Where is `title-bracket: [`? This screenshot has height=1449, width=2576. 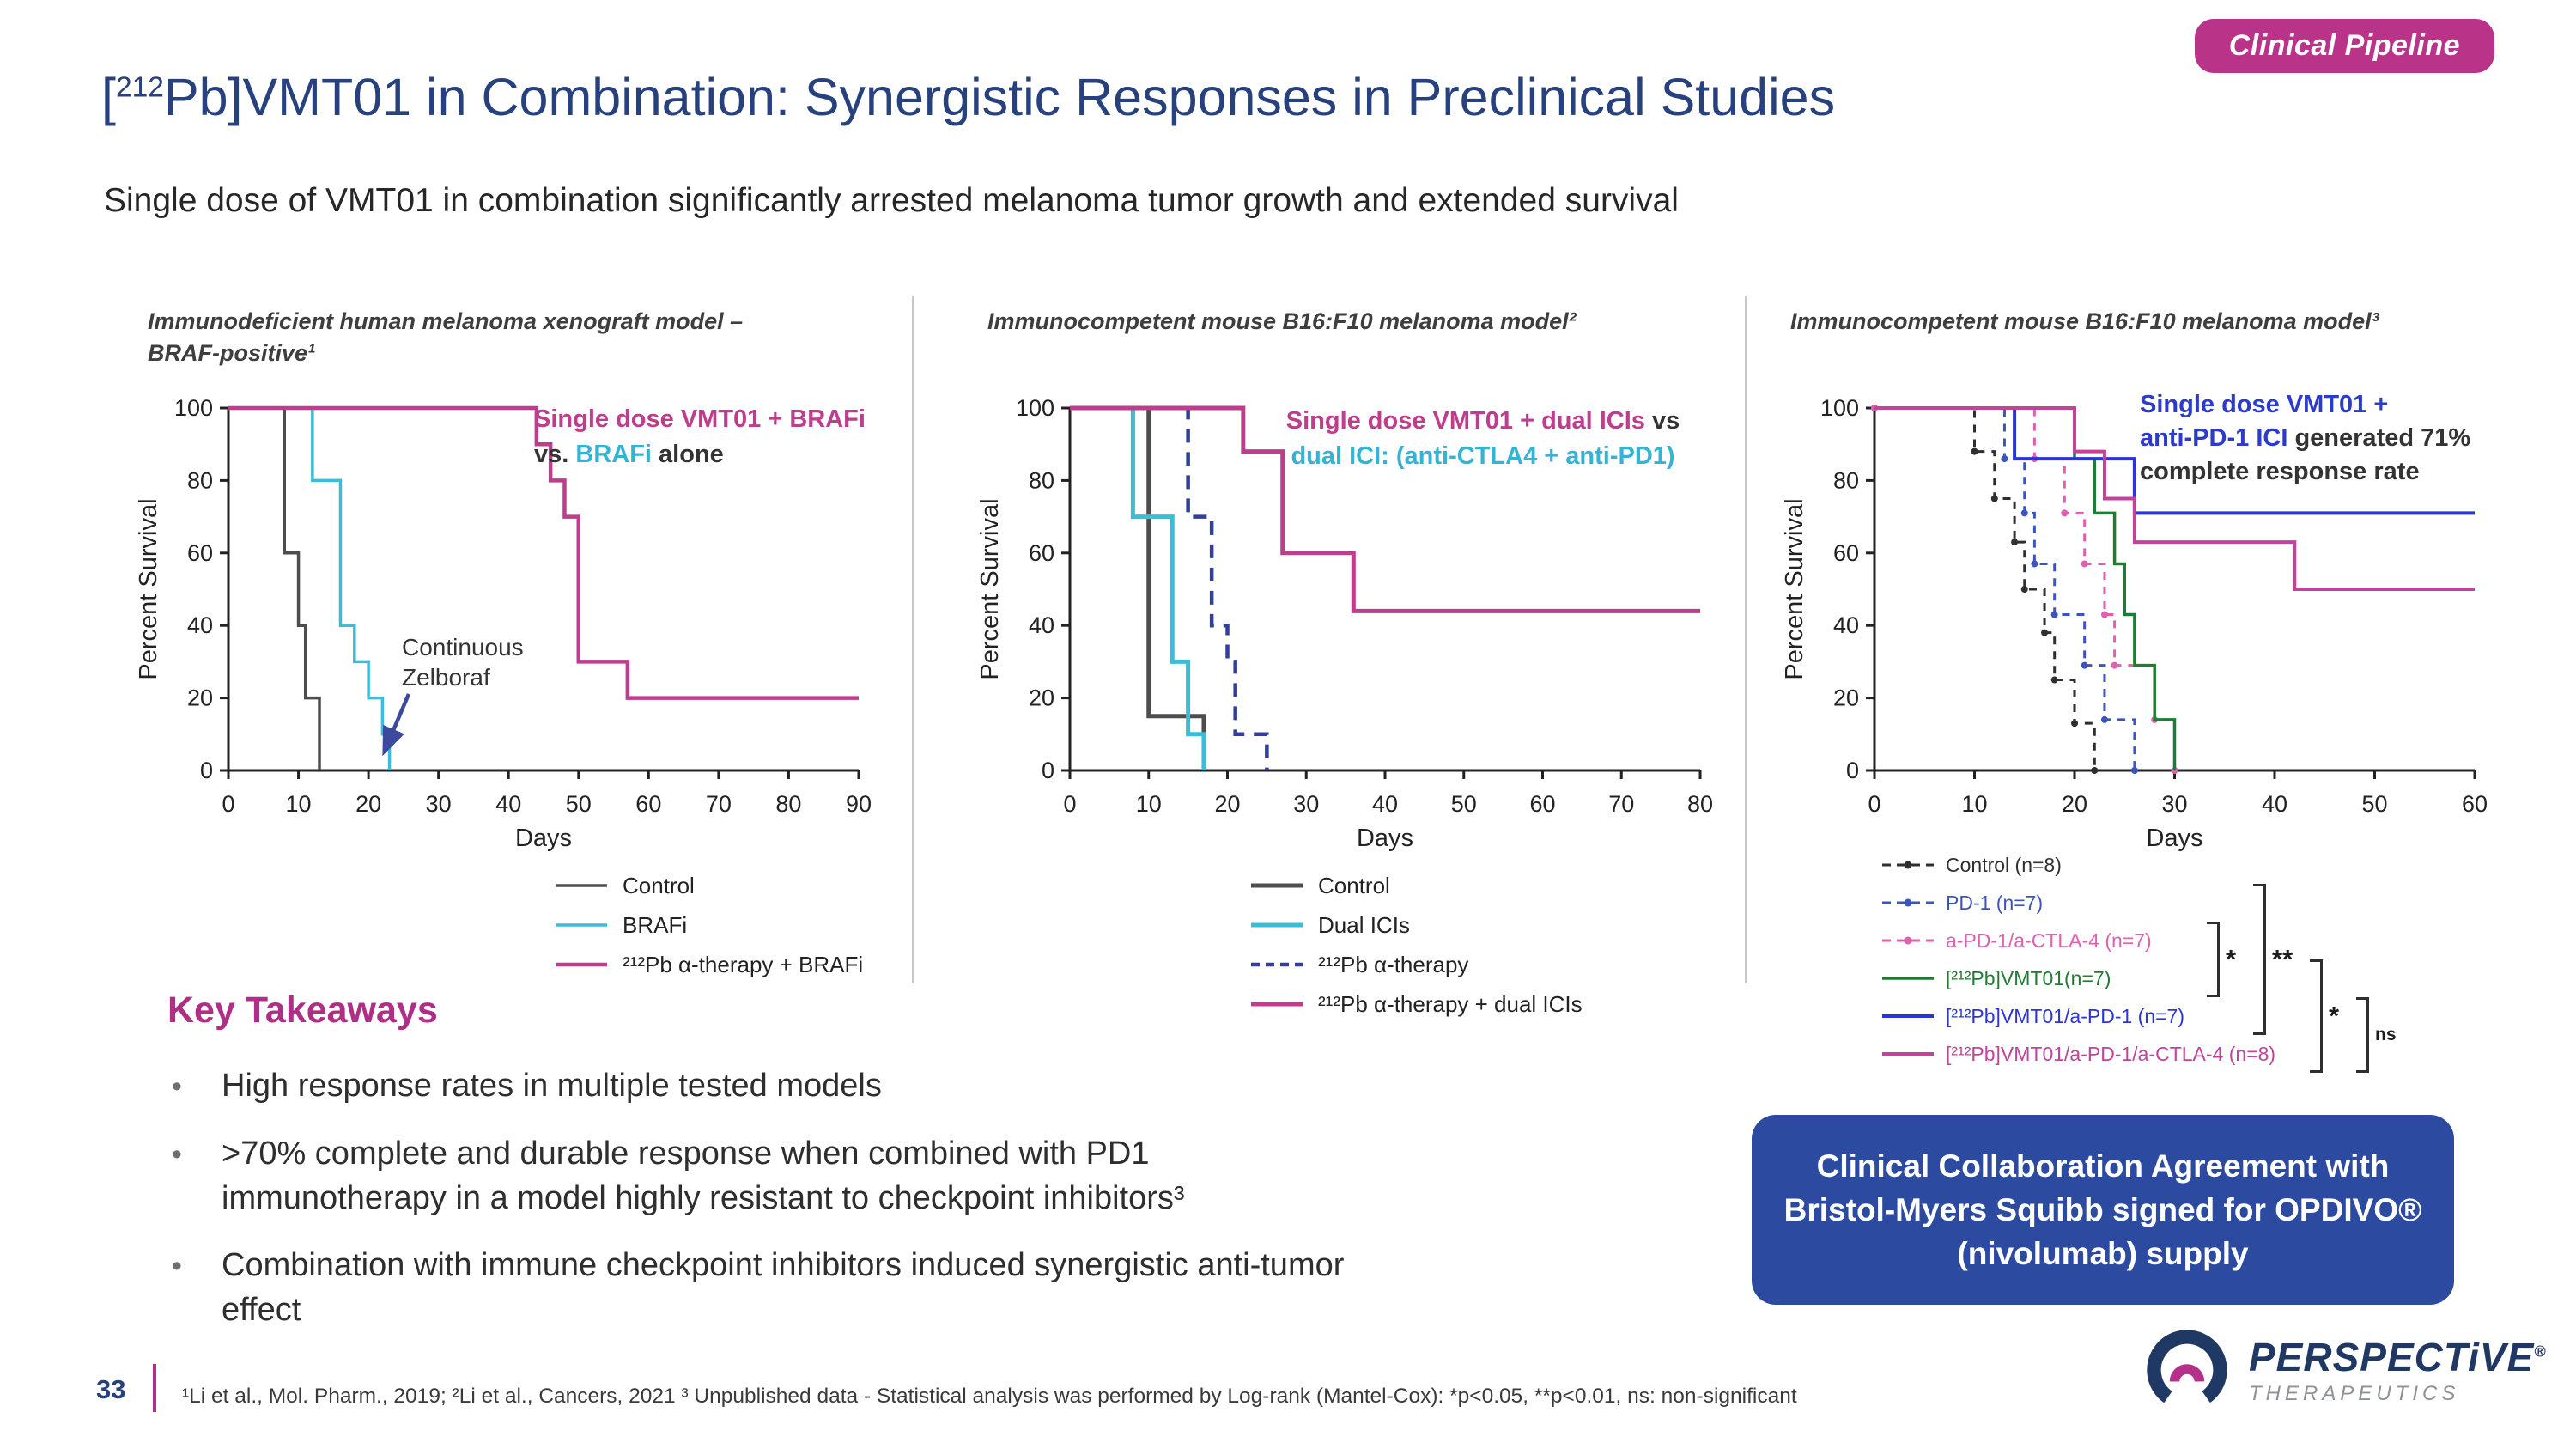
title-bracket: [ is located at coordinates (109, 97).